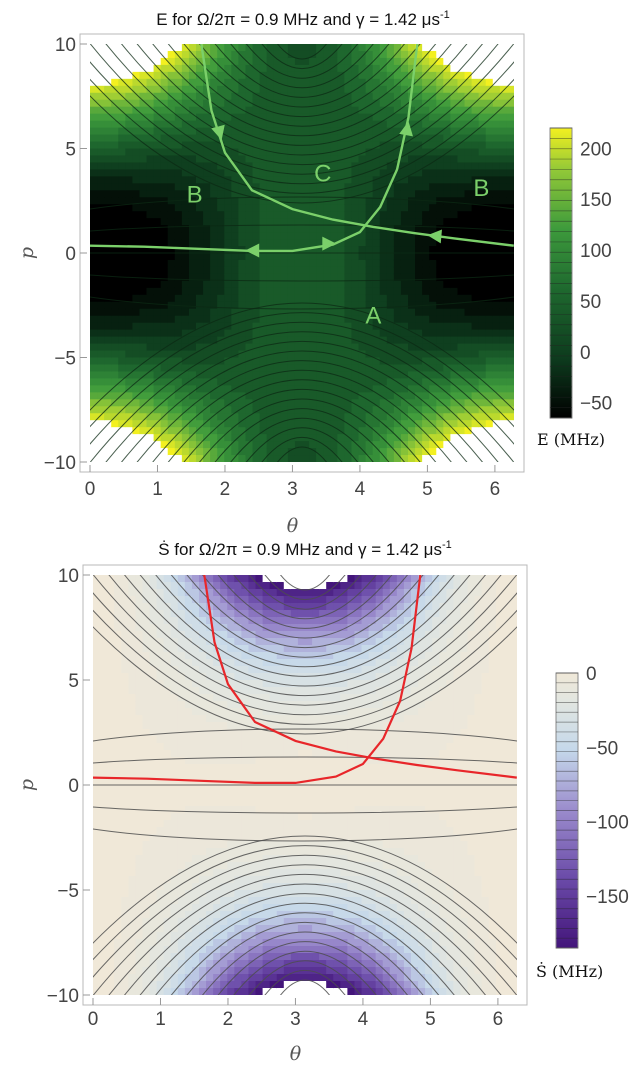 This screenshot has height=1066, width=638. I want to click on region-label-a: A, so click(373, 316).